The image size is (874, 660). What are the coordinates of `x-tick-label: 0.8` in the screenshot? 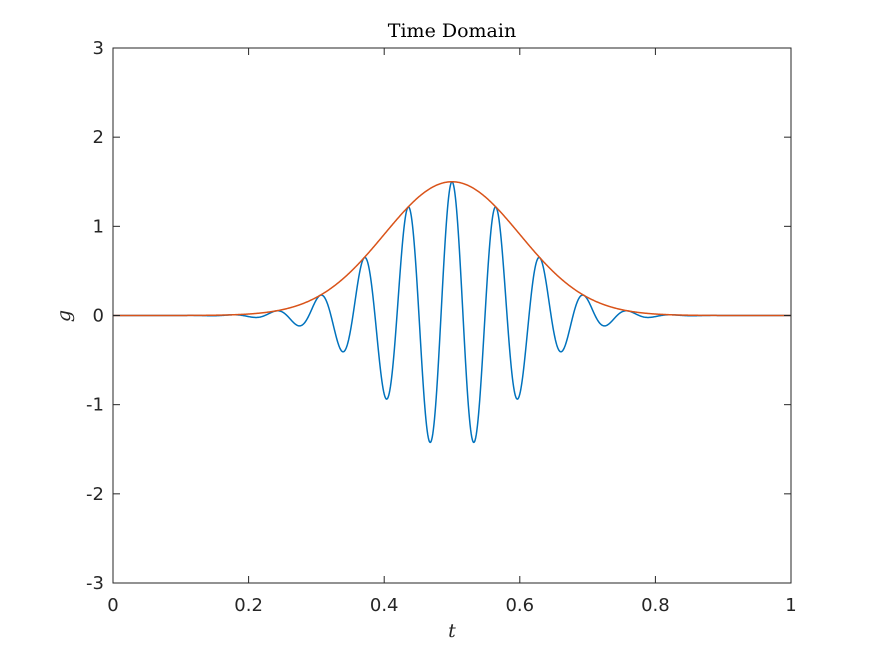 It's located at (655, 605).